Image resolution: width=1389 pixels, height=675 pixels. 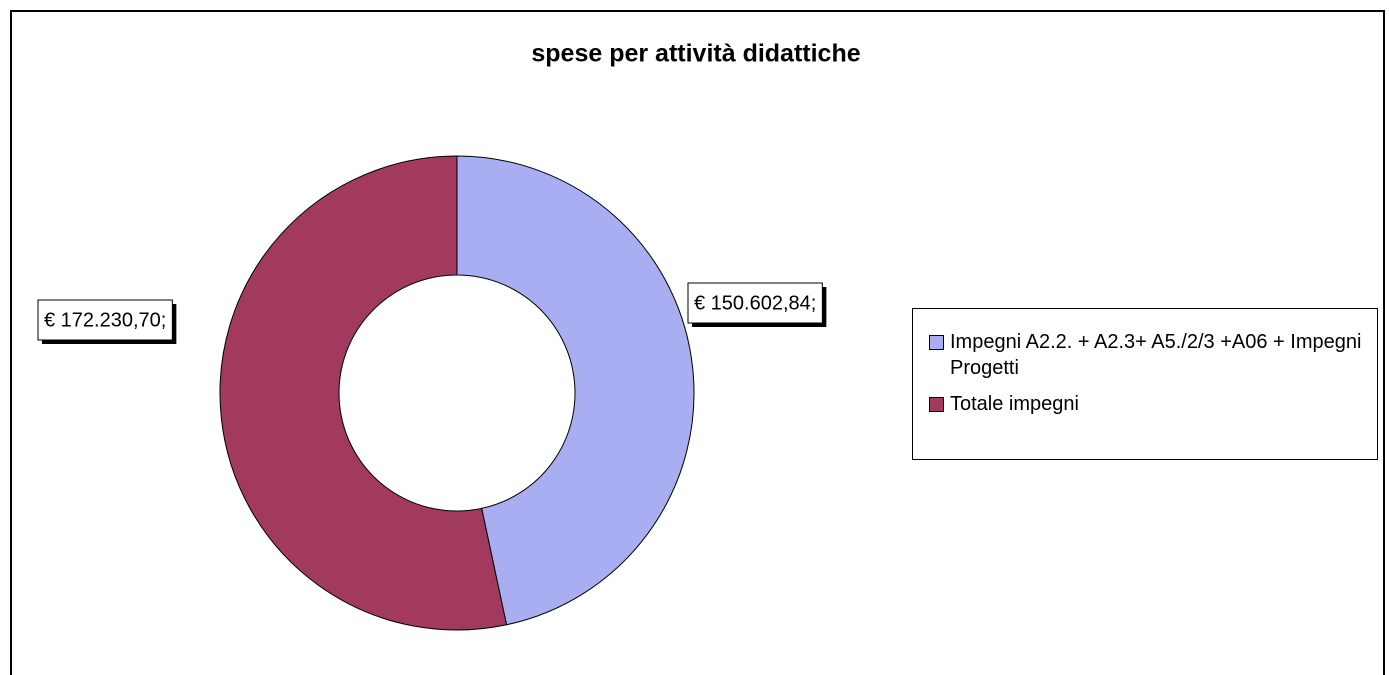 I want to click on legend-entry: Totale impegni, so click(x=1149, y=404).